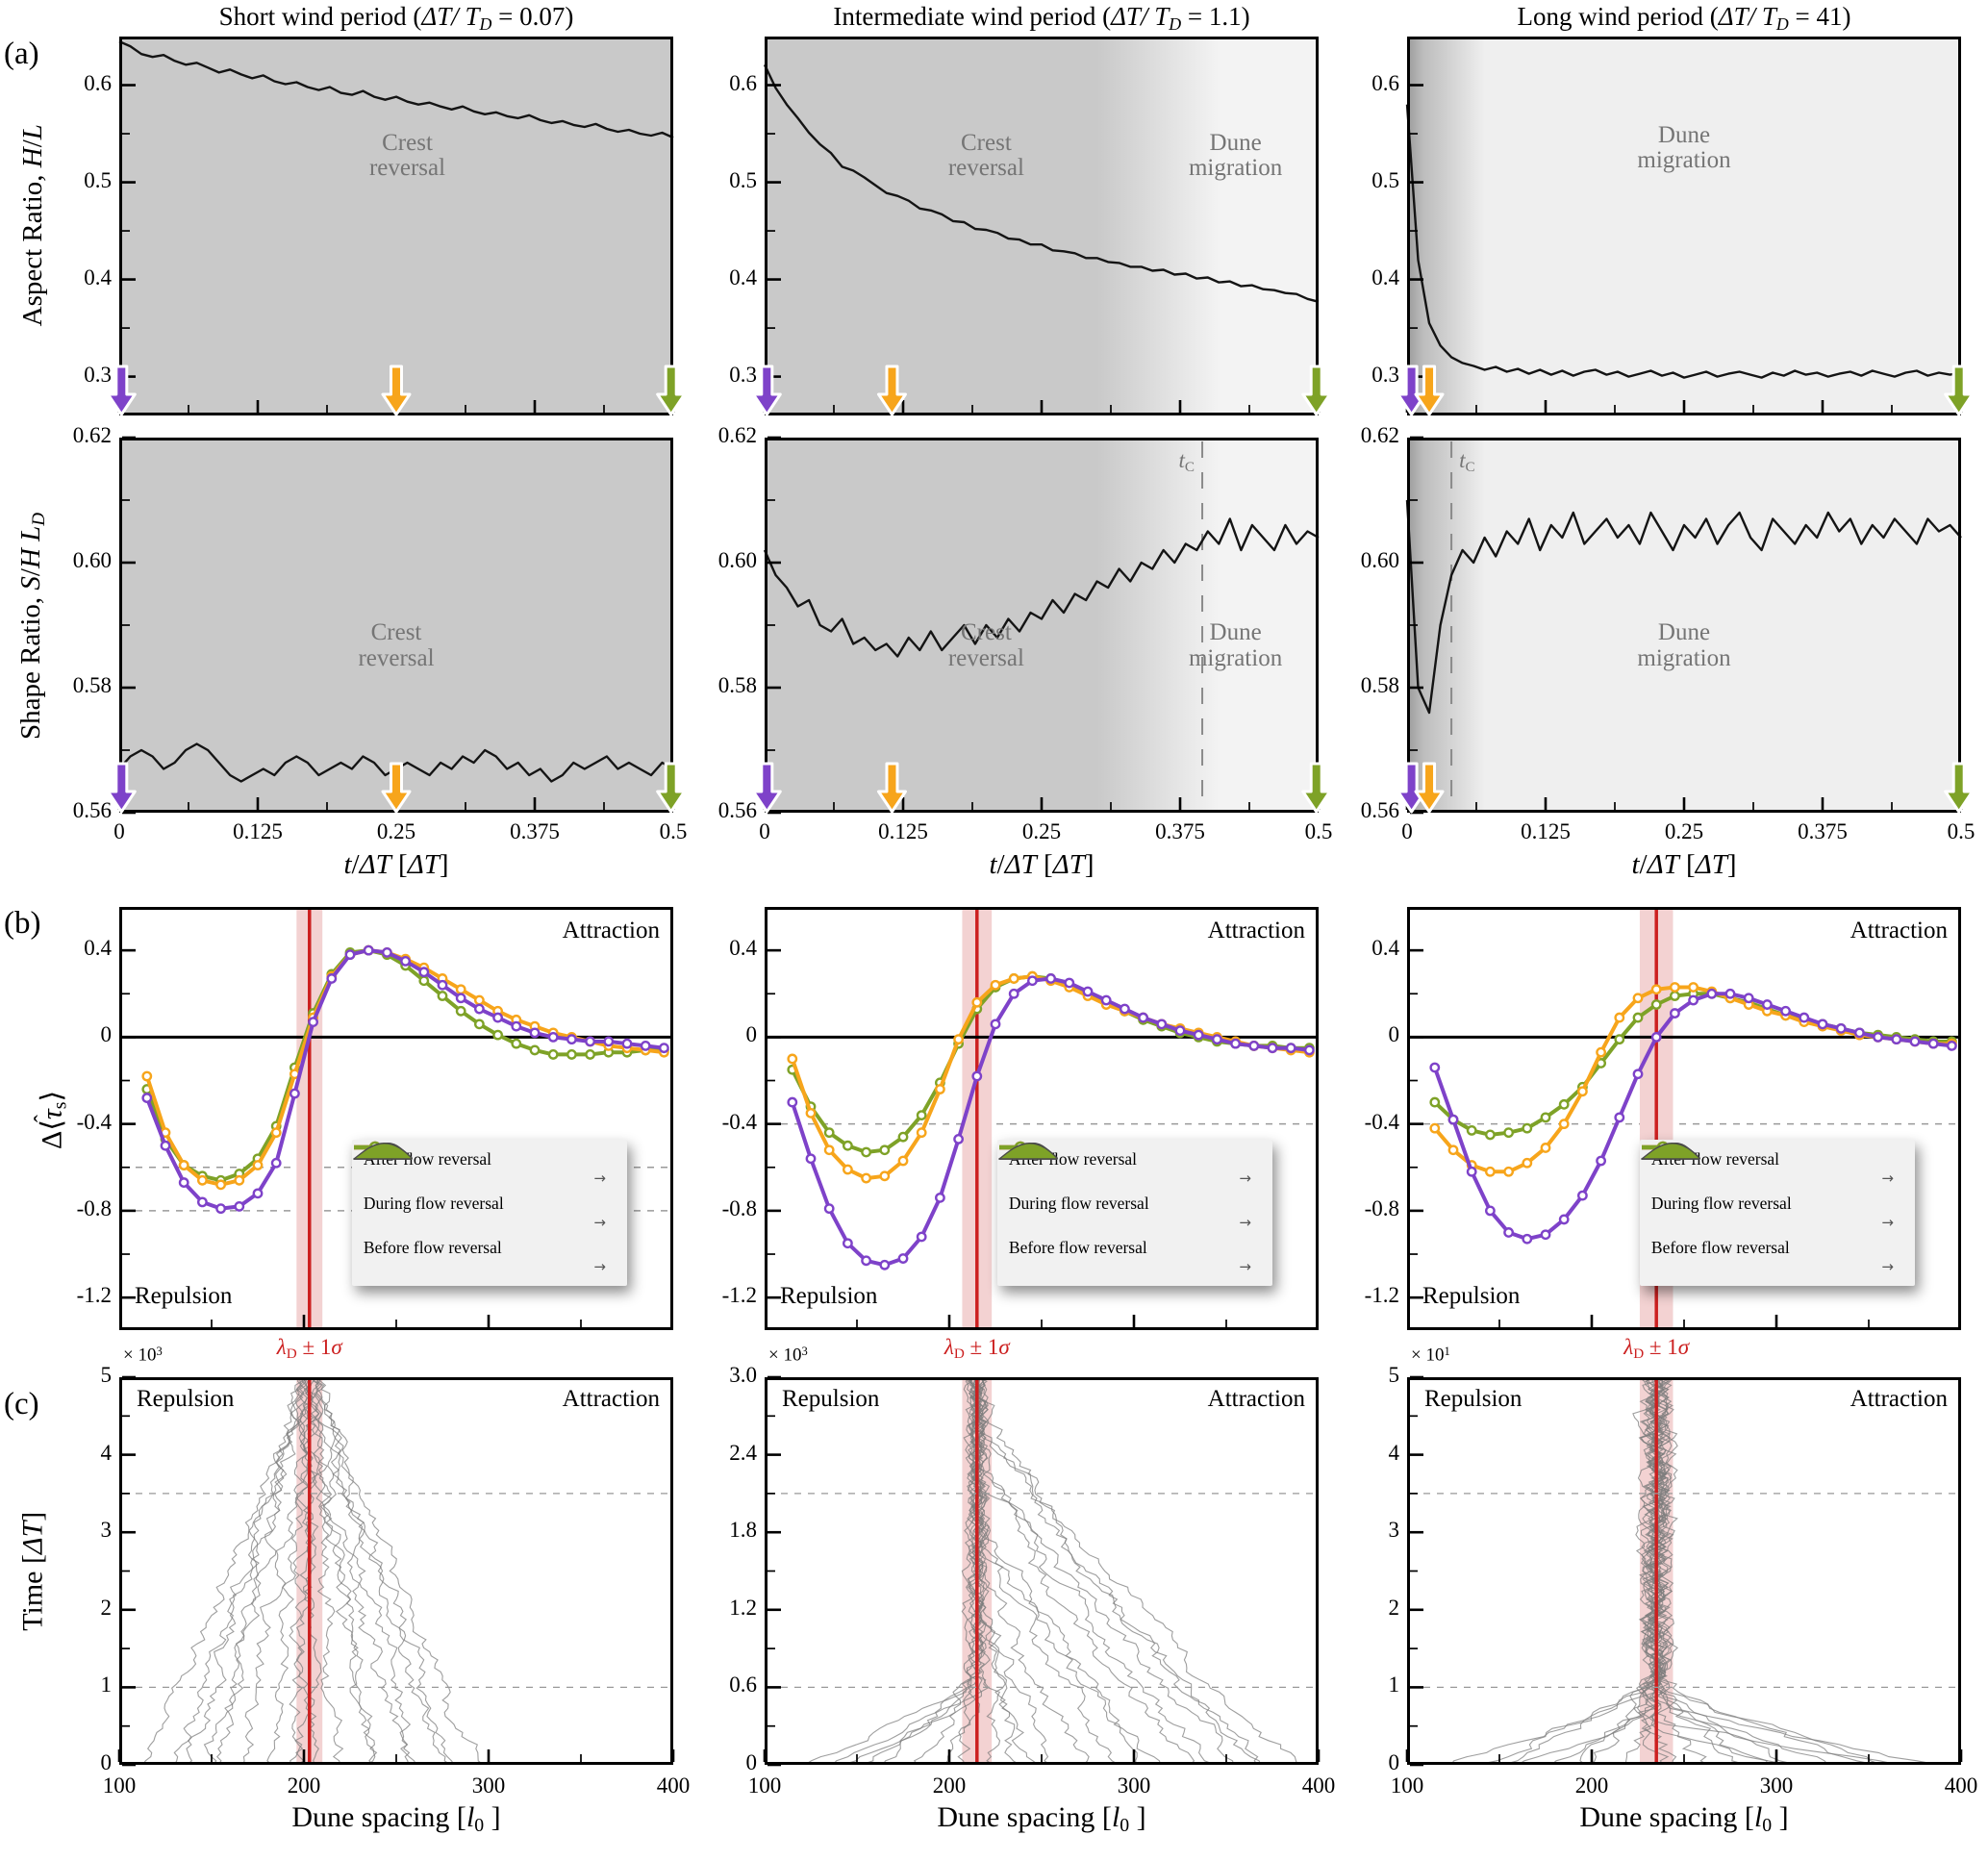  I want to click on spacing-panel-long, so click(1684, 1571).